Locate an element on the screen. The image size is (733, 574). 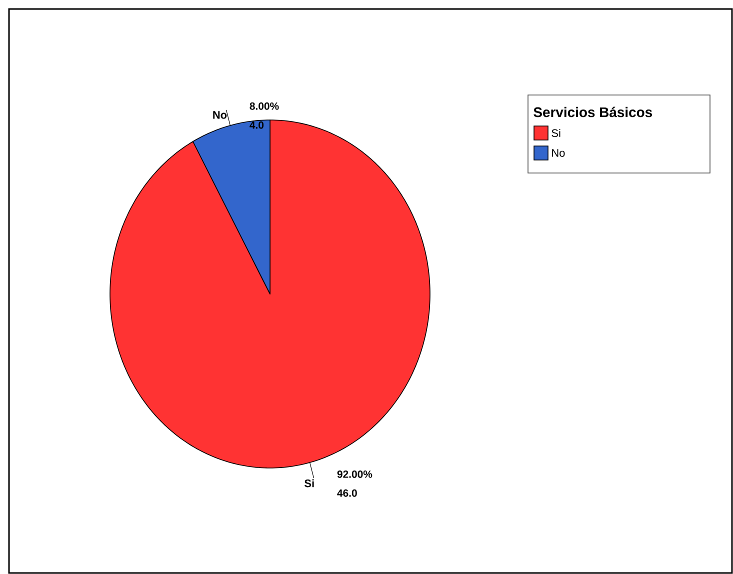
legend-label: Si is located at coordinates (556, 133).